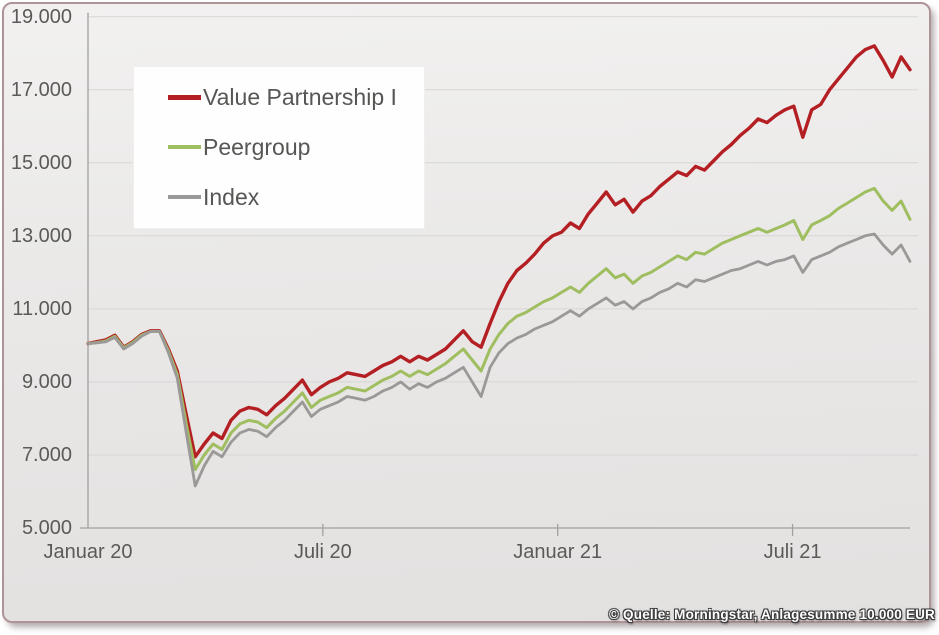  Describe the element at coordinates (257, 146) in the screenshot. I see `legend-label: Peergroup` at that location.